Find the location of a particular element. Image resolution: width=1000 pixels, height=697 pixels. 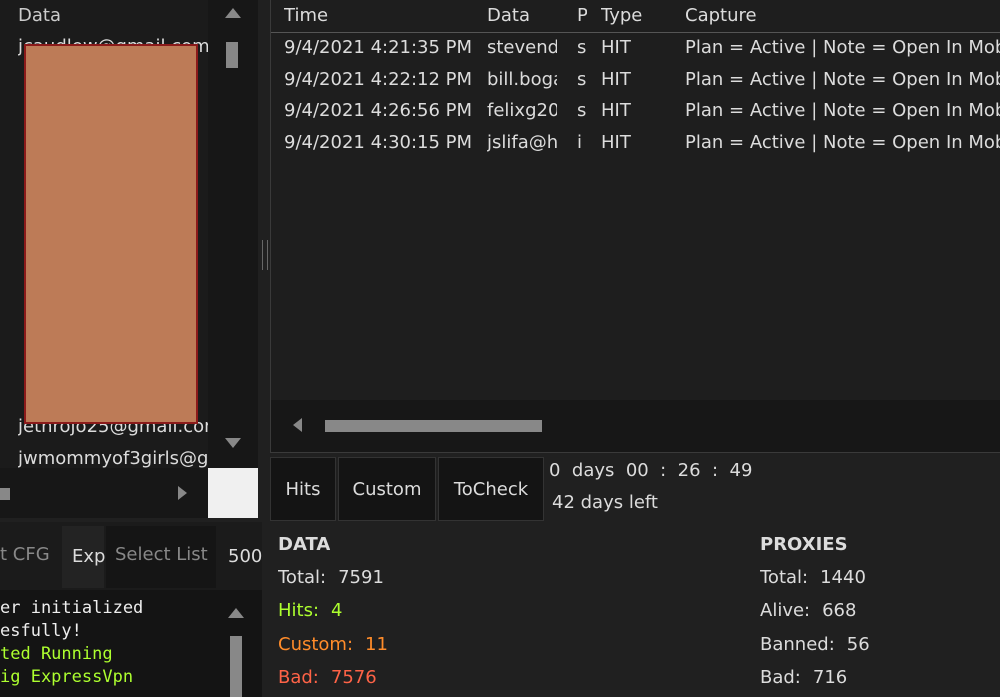

table-cell: bill.boga is located at coordinates (522, 79).